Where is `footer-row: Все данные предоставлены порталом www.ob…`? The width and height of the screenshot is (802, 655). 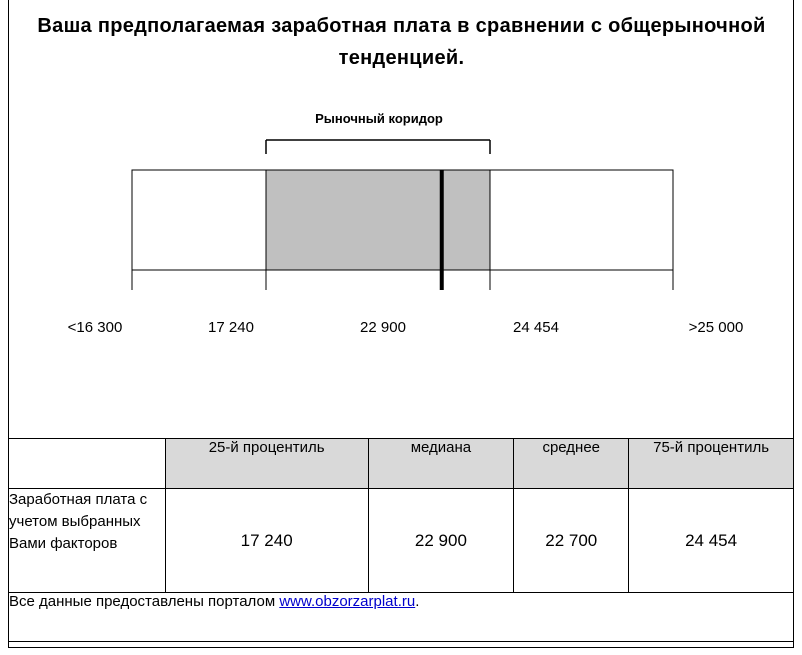 footer-row: Все данные предоставлены порталом www.ob… is located at coordinates (401, 617).